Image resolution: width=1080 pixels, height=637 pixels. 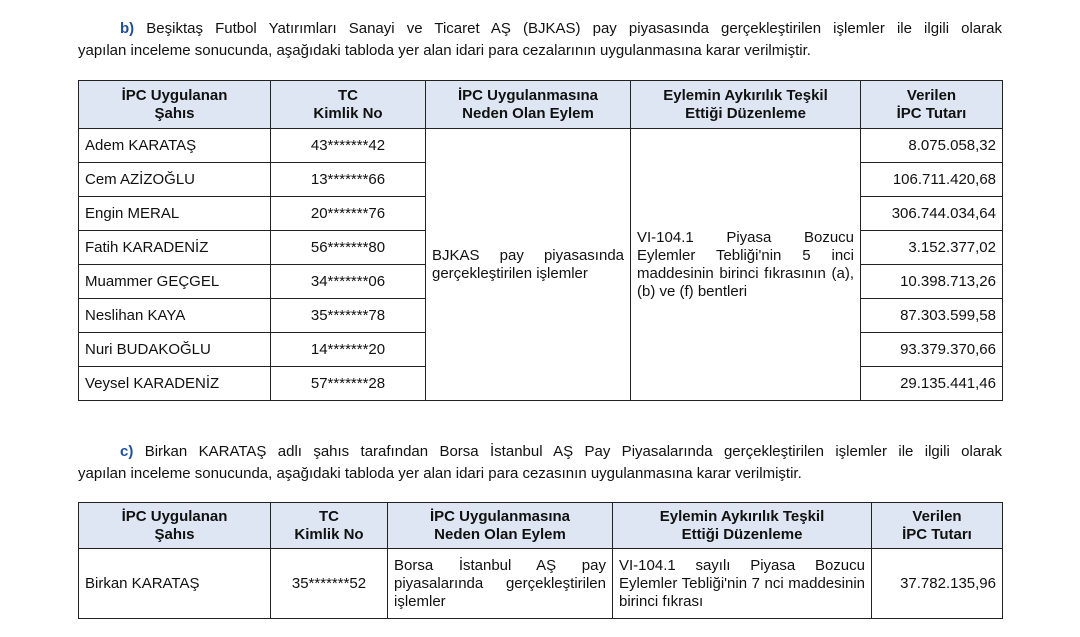 I want to click on person-name: Veysel KARADENİZ, so click(x=174, y=383).